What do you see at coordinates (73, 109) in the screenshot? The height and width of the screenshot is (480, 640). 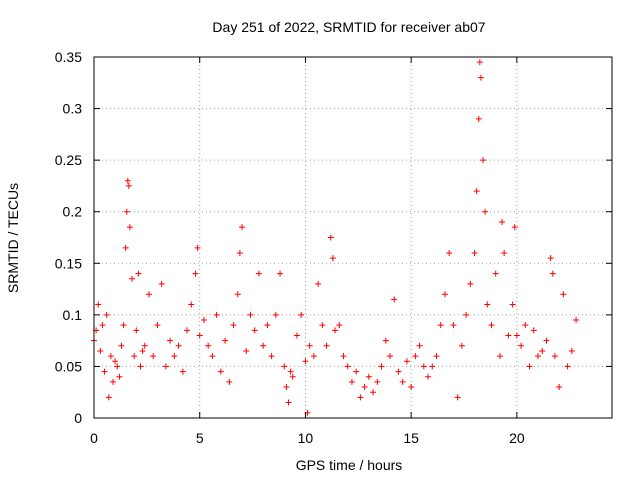 I see `y-tick-label: 0.3` at bounding box center [73, 109].